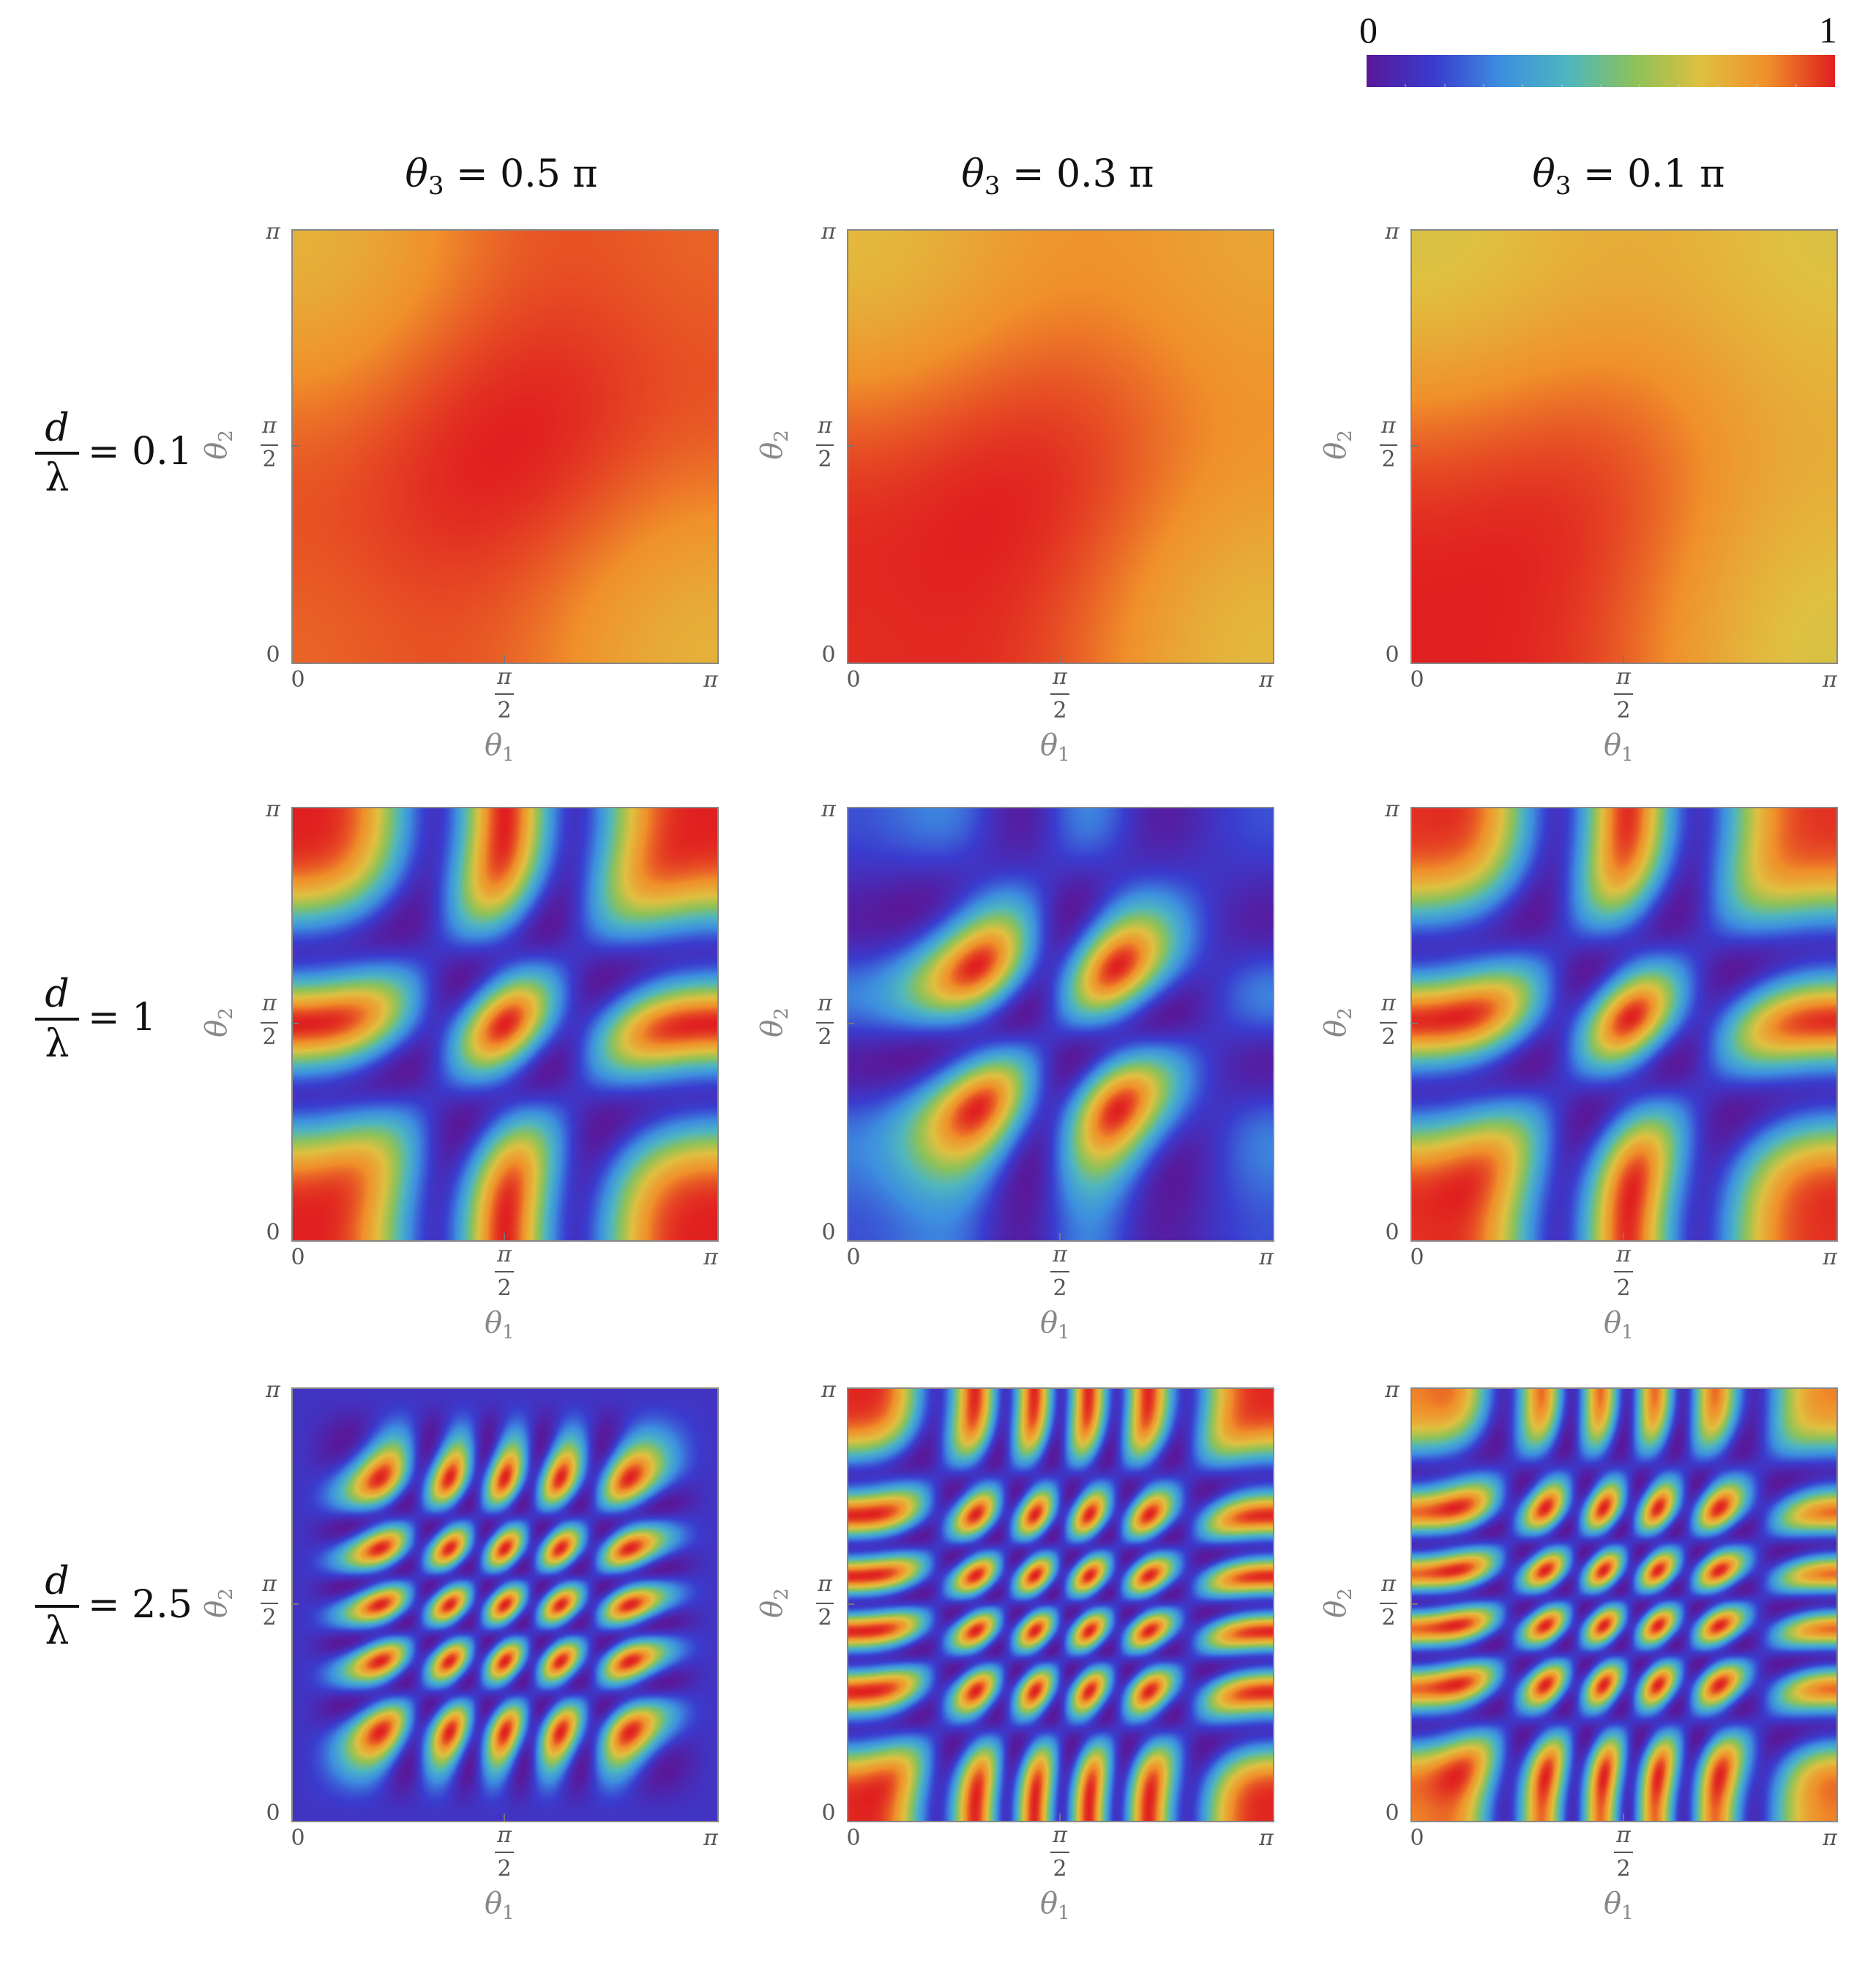  Describe the element at coordinates (1624, 446) in the screenshot. I see `heatmap-panel-r1-c3` at that location.